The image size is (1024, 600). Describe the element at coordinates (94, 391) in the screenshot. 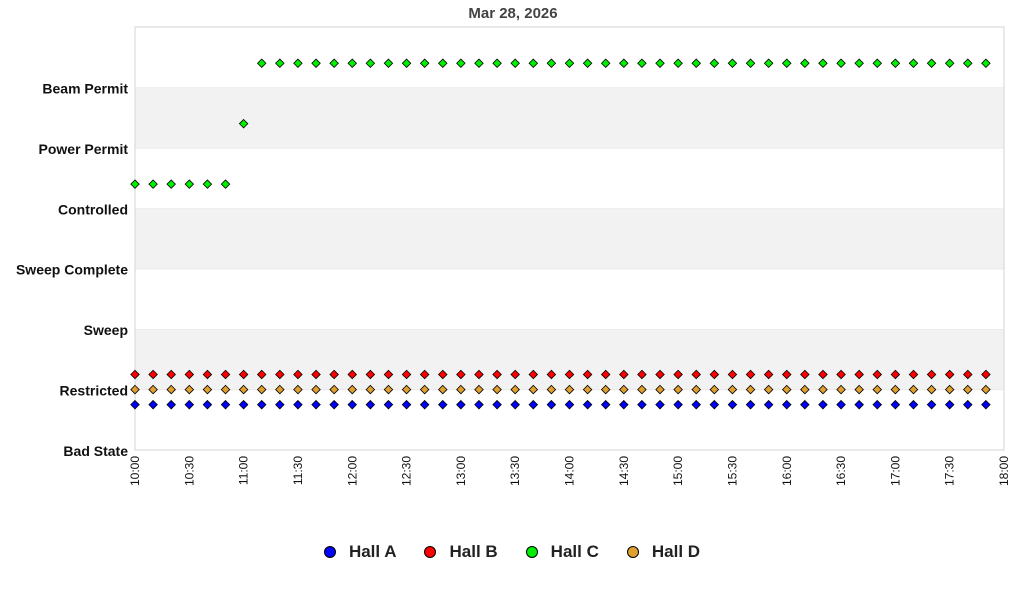

I see `y-tick-label: Restricted` at that location.